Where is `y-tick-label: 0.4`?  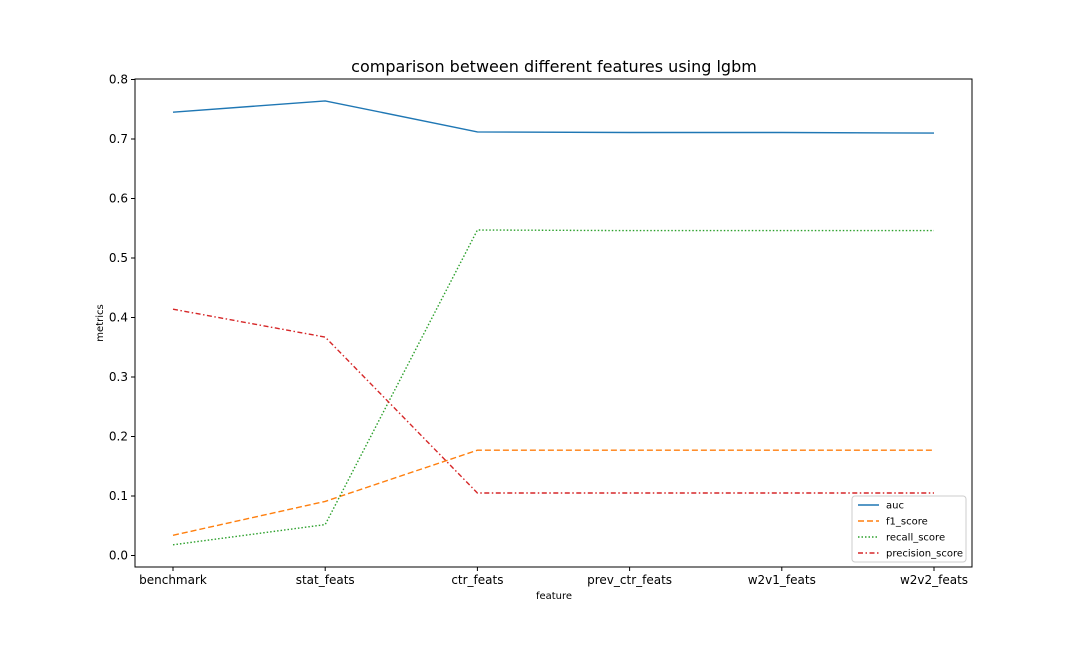 y-tick-label: 0.4 is located at coordinates (118, 318).